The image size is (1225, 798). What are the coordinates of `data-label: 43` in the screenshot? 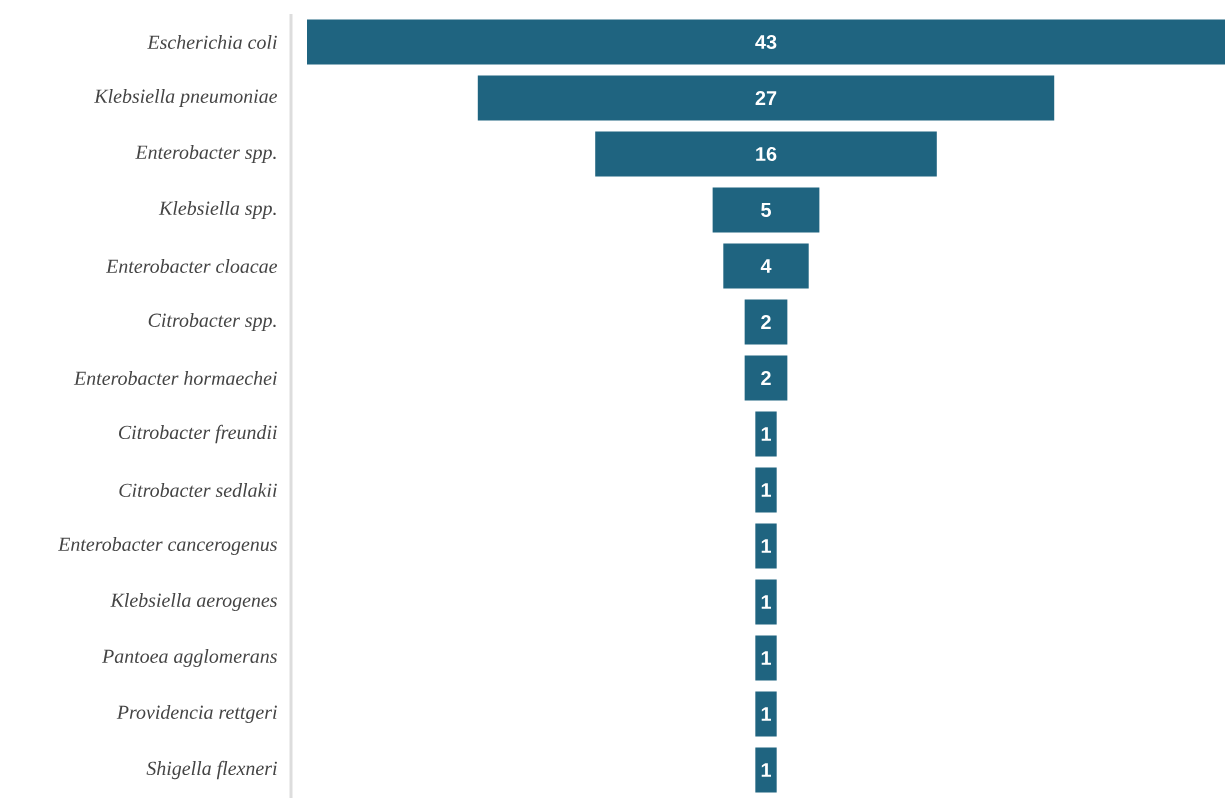 It's located at (766, 42).